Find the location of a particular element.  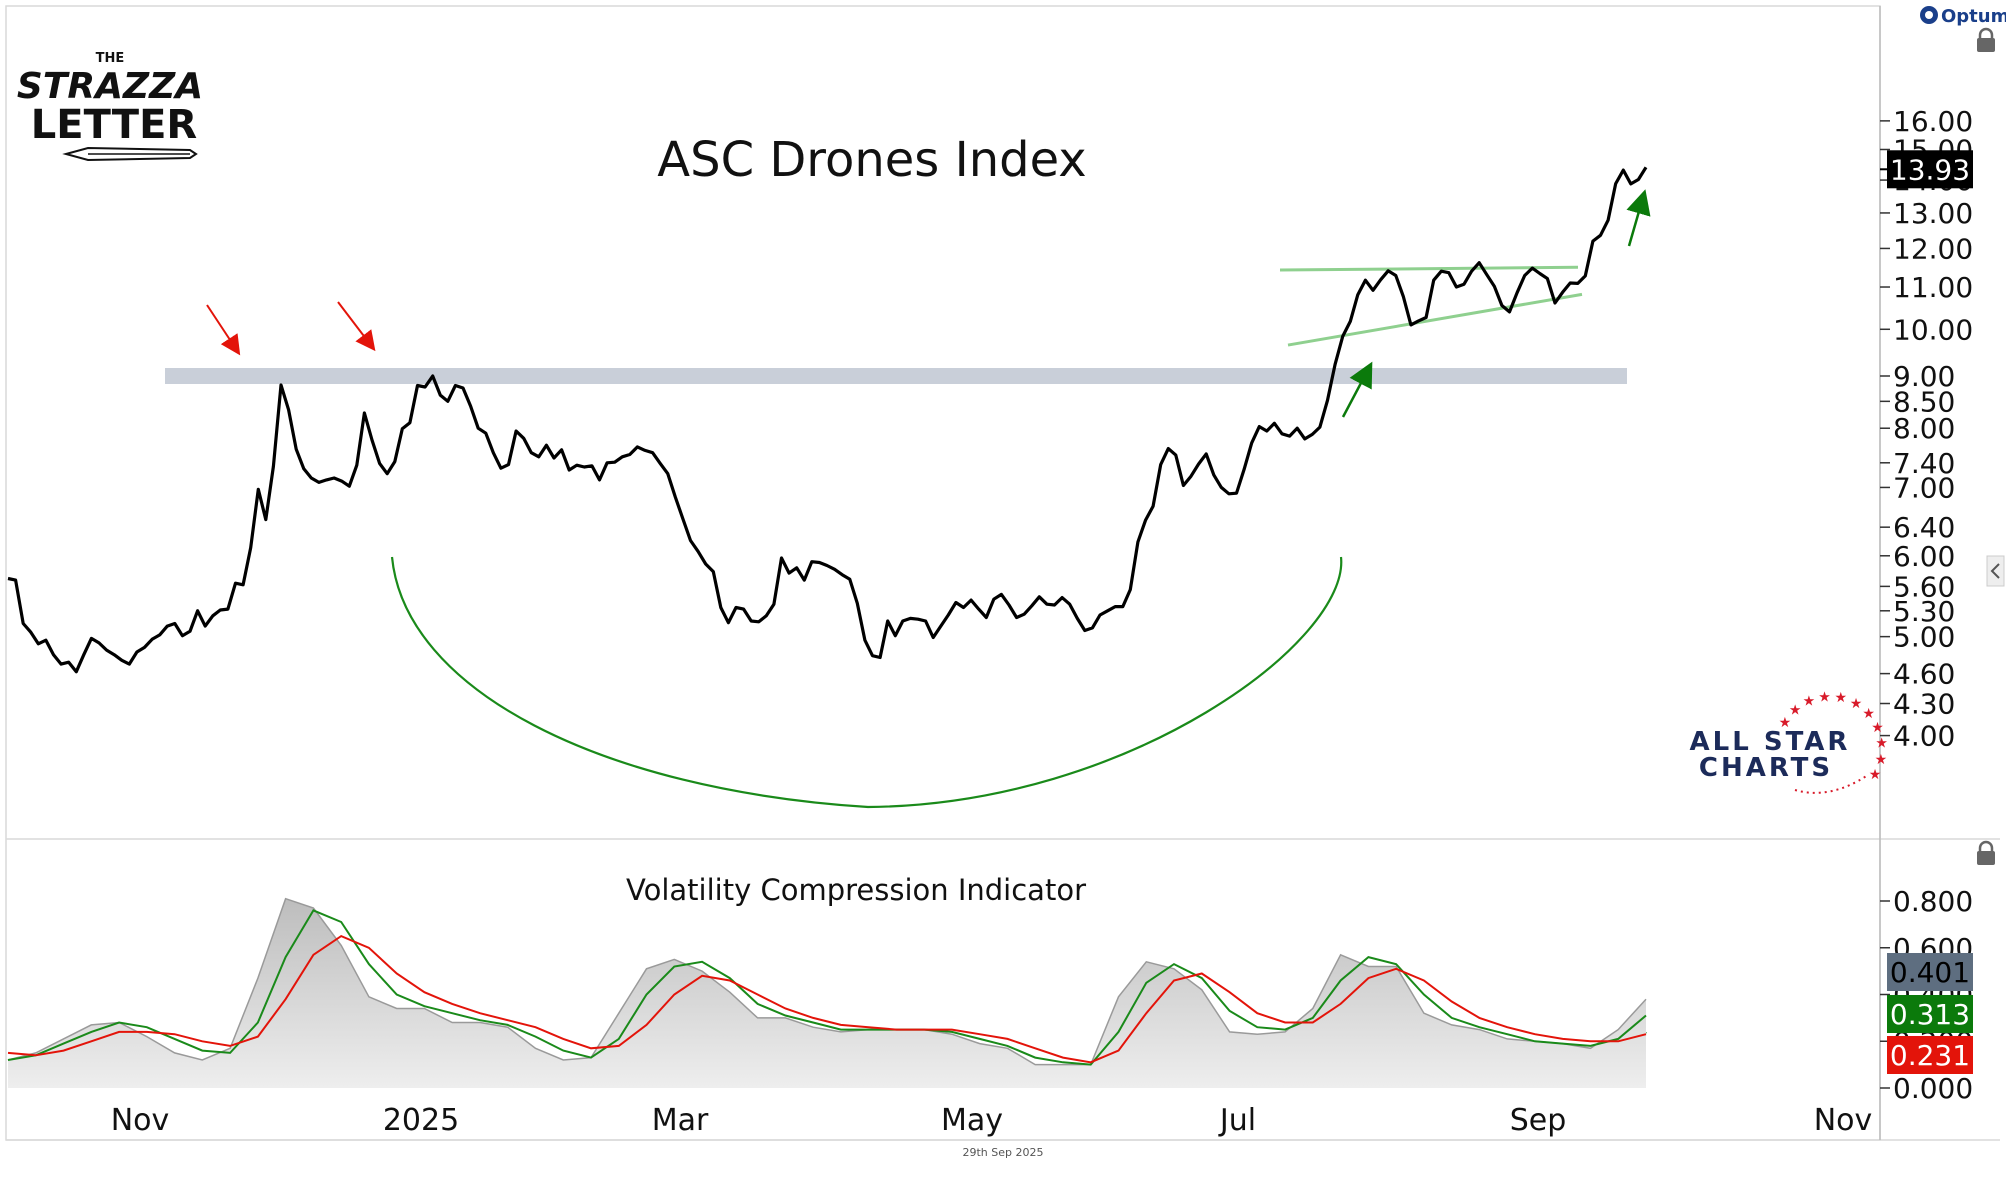

y-tick-label: 4.00 is located at coordinates (1924, 736).